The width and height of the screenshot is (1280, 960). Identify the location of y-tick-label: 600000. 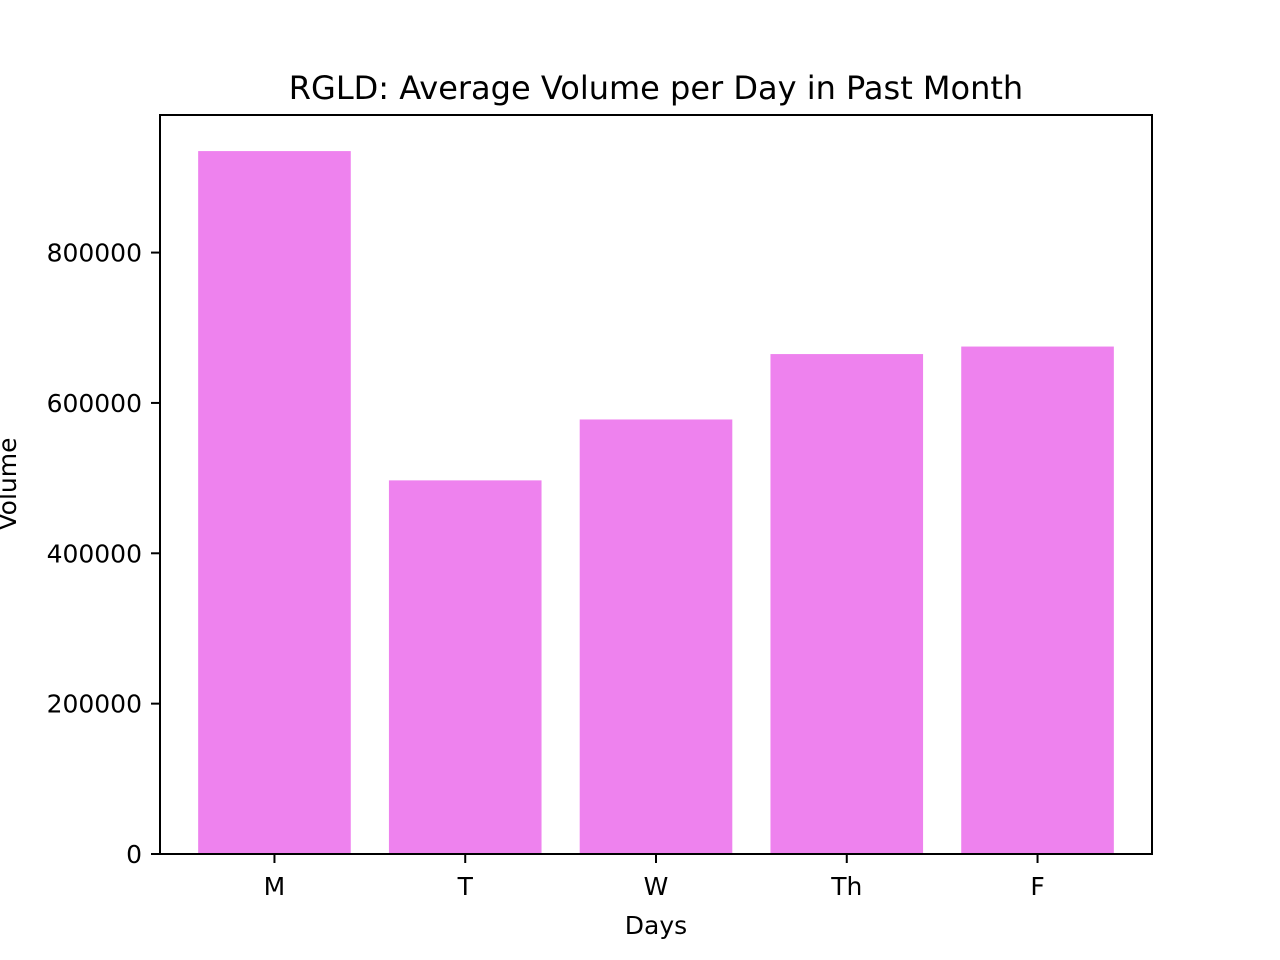
(94, 403).